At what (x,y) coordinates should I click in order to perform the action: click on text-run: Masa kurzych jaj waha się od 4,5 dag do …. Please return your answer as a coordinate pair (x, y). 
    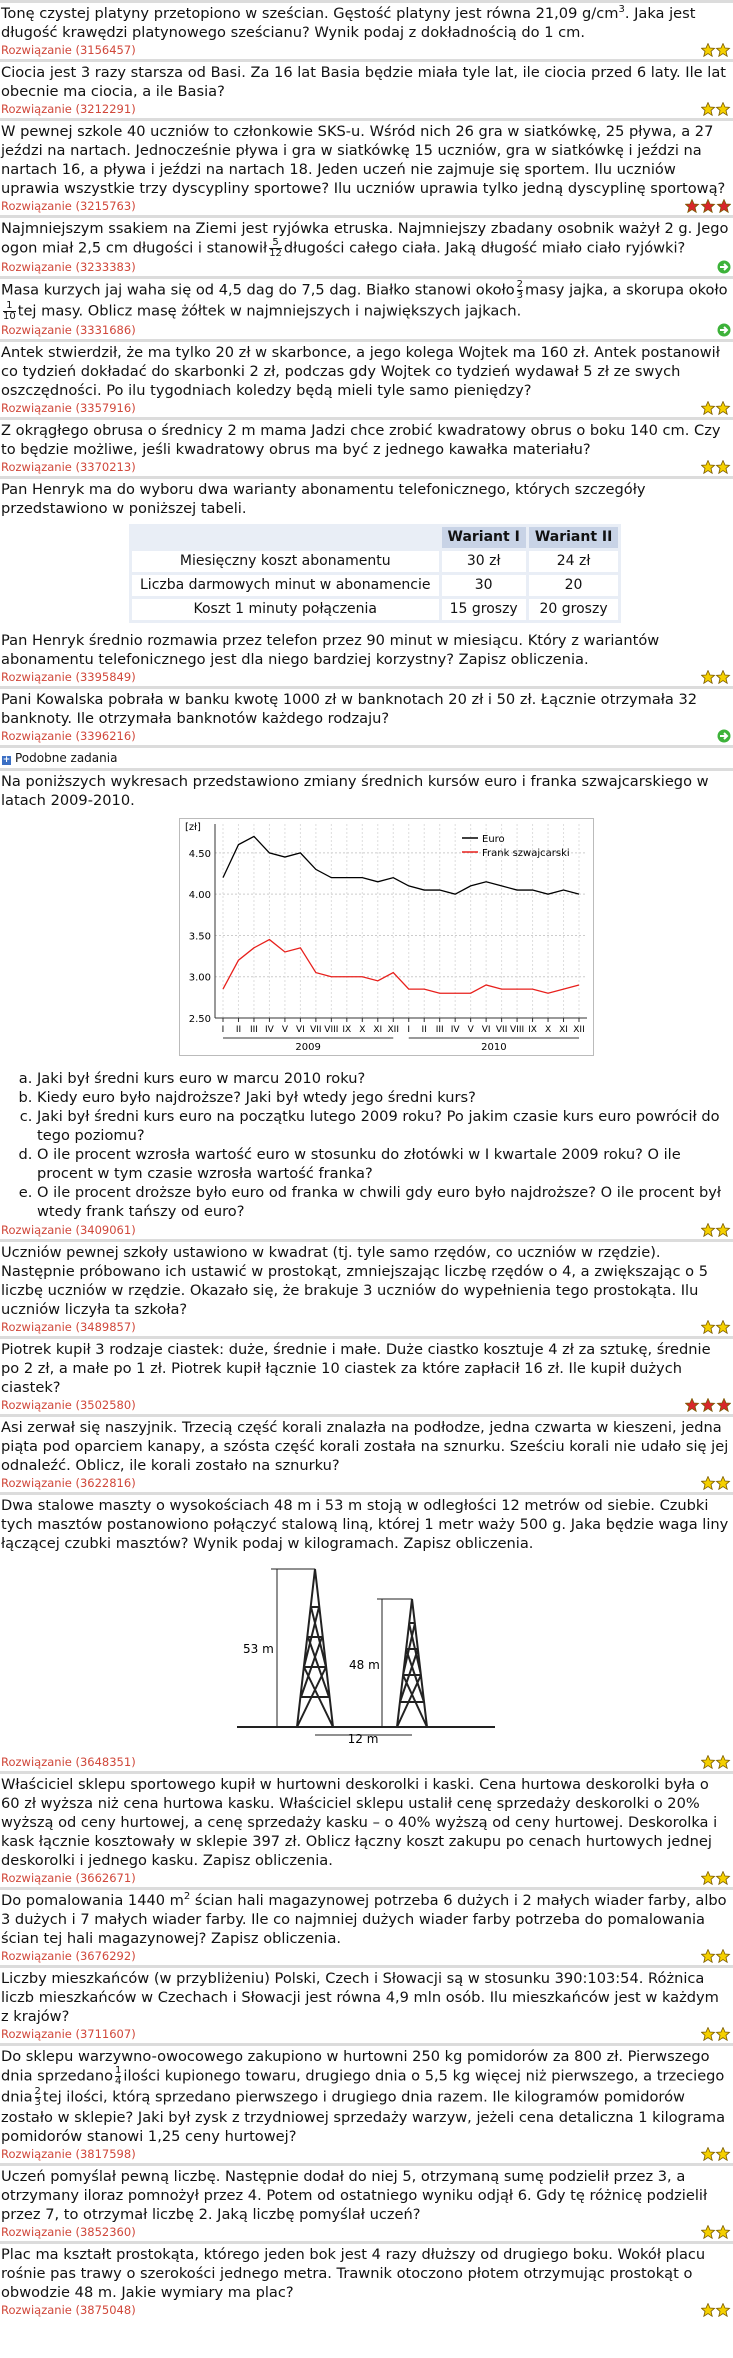
    Looking at the image, I should click on (258, 290).